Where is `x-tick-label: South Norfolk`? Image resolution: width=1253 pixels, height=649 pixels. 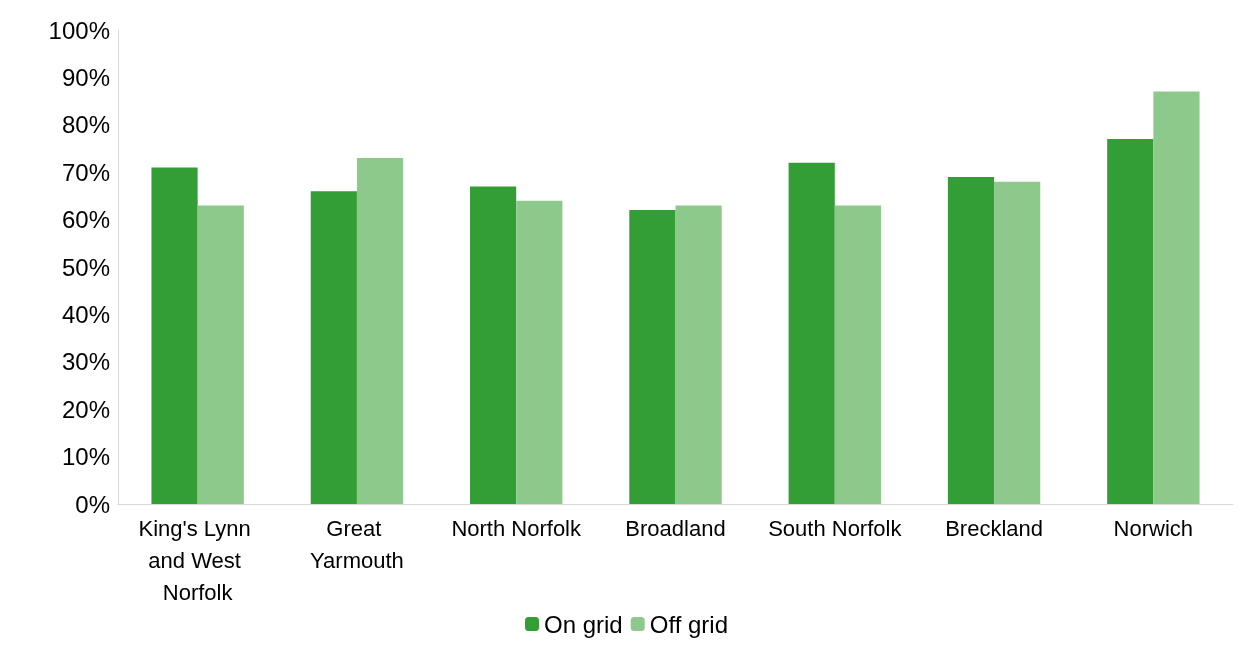
x-tick-label: South Norfolk is located at coordinates (835, 528).